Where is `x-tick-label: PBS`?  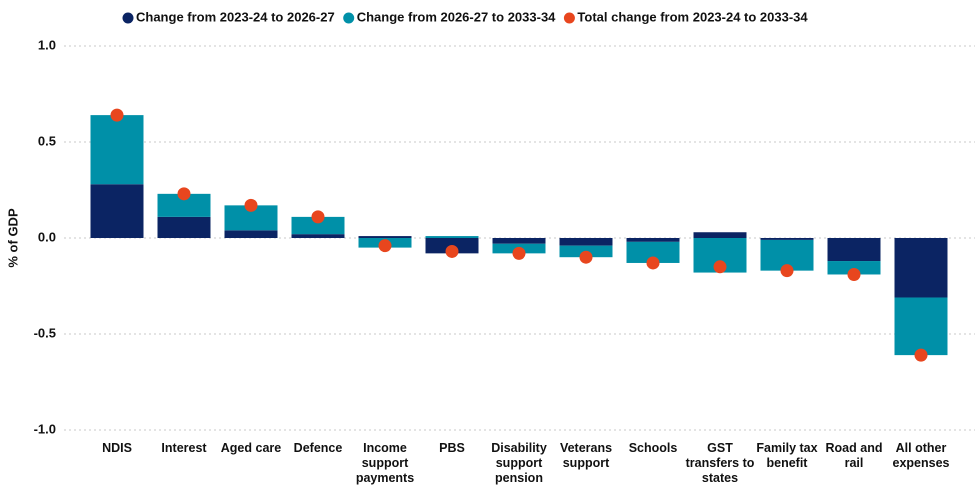 x-tick-label: PBS is located at coordinates (452, 448).